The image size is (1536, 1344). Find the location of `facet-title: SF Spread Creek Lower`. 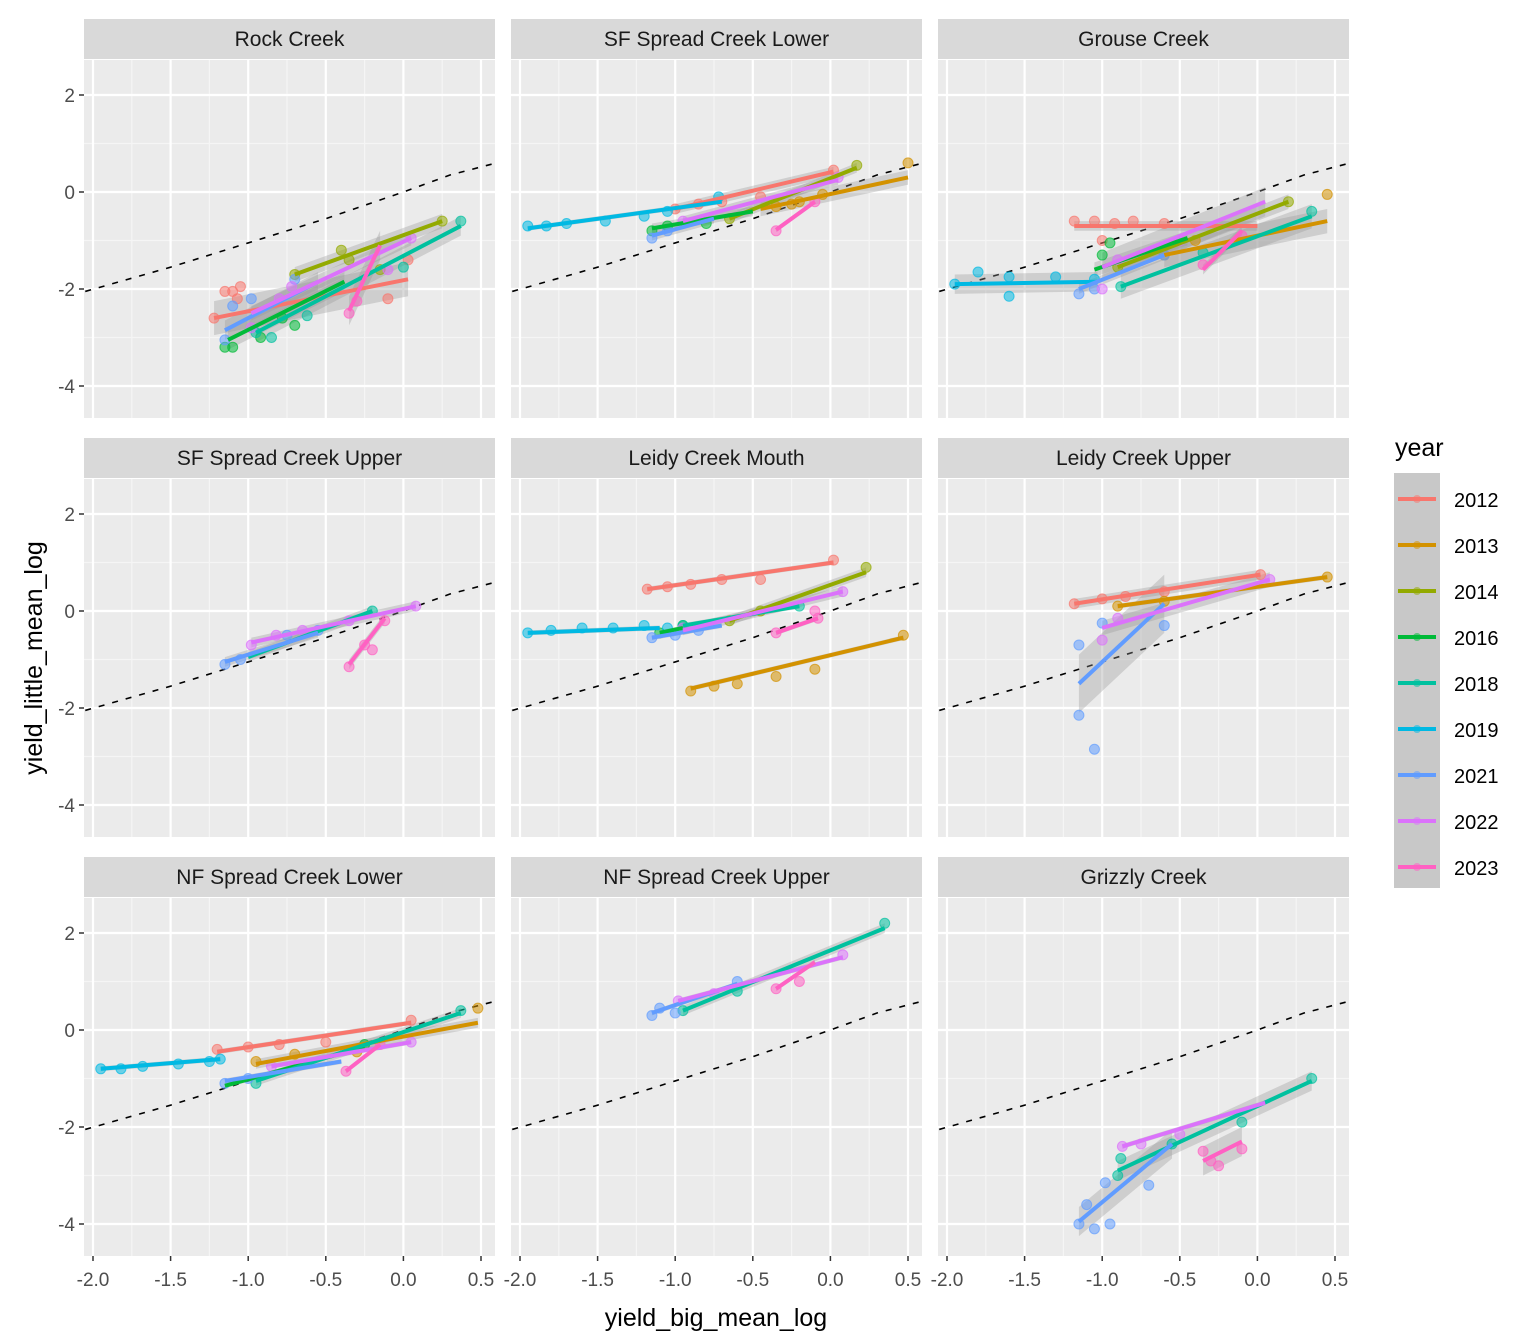

facet-title: SF Spread Creek Lower is located at coordinates (716, 39).